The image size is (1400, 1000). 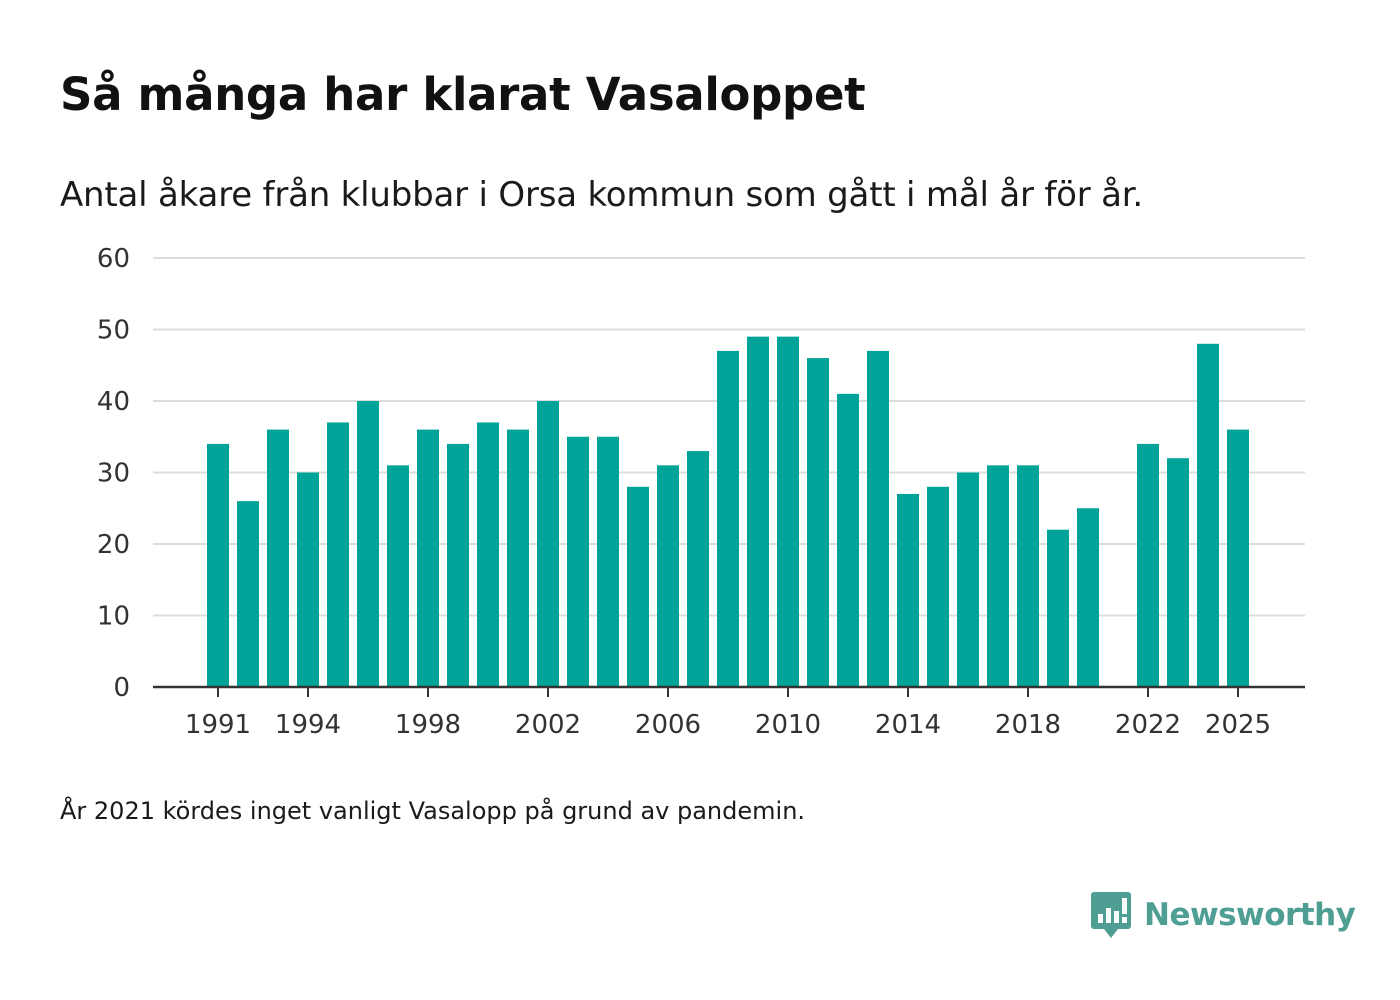 I want to click on x-tick-label: 2022, so click(x=1148, y=725).